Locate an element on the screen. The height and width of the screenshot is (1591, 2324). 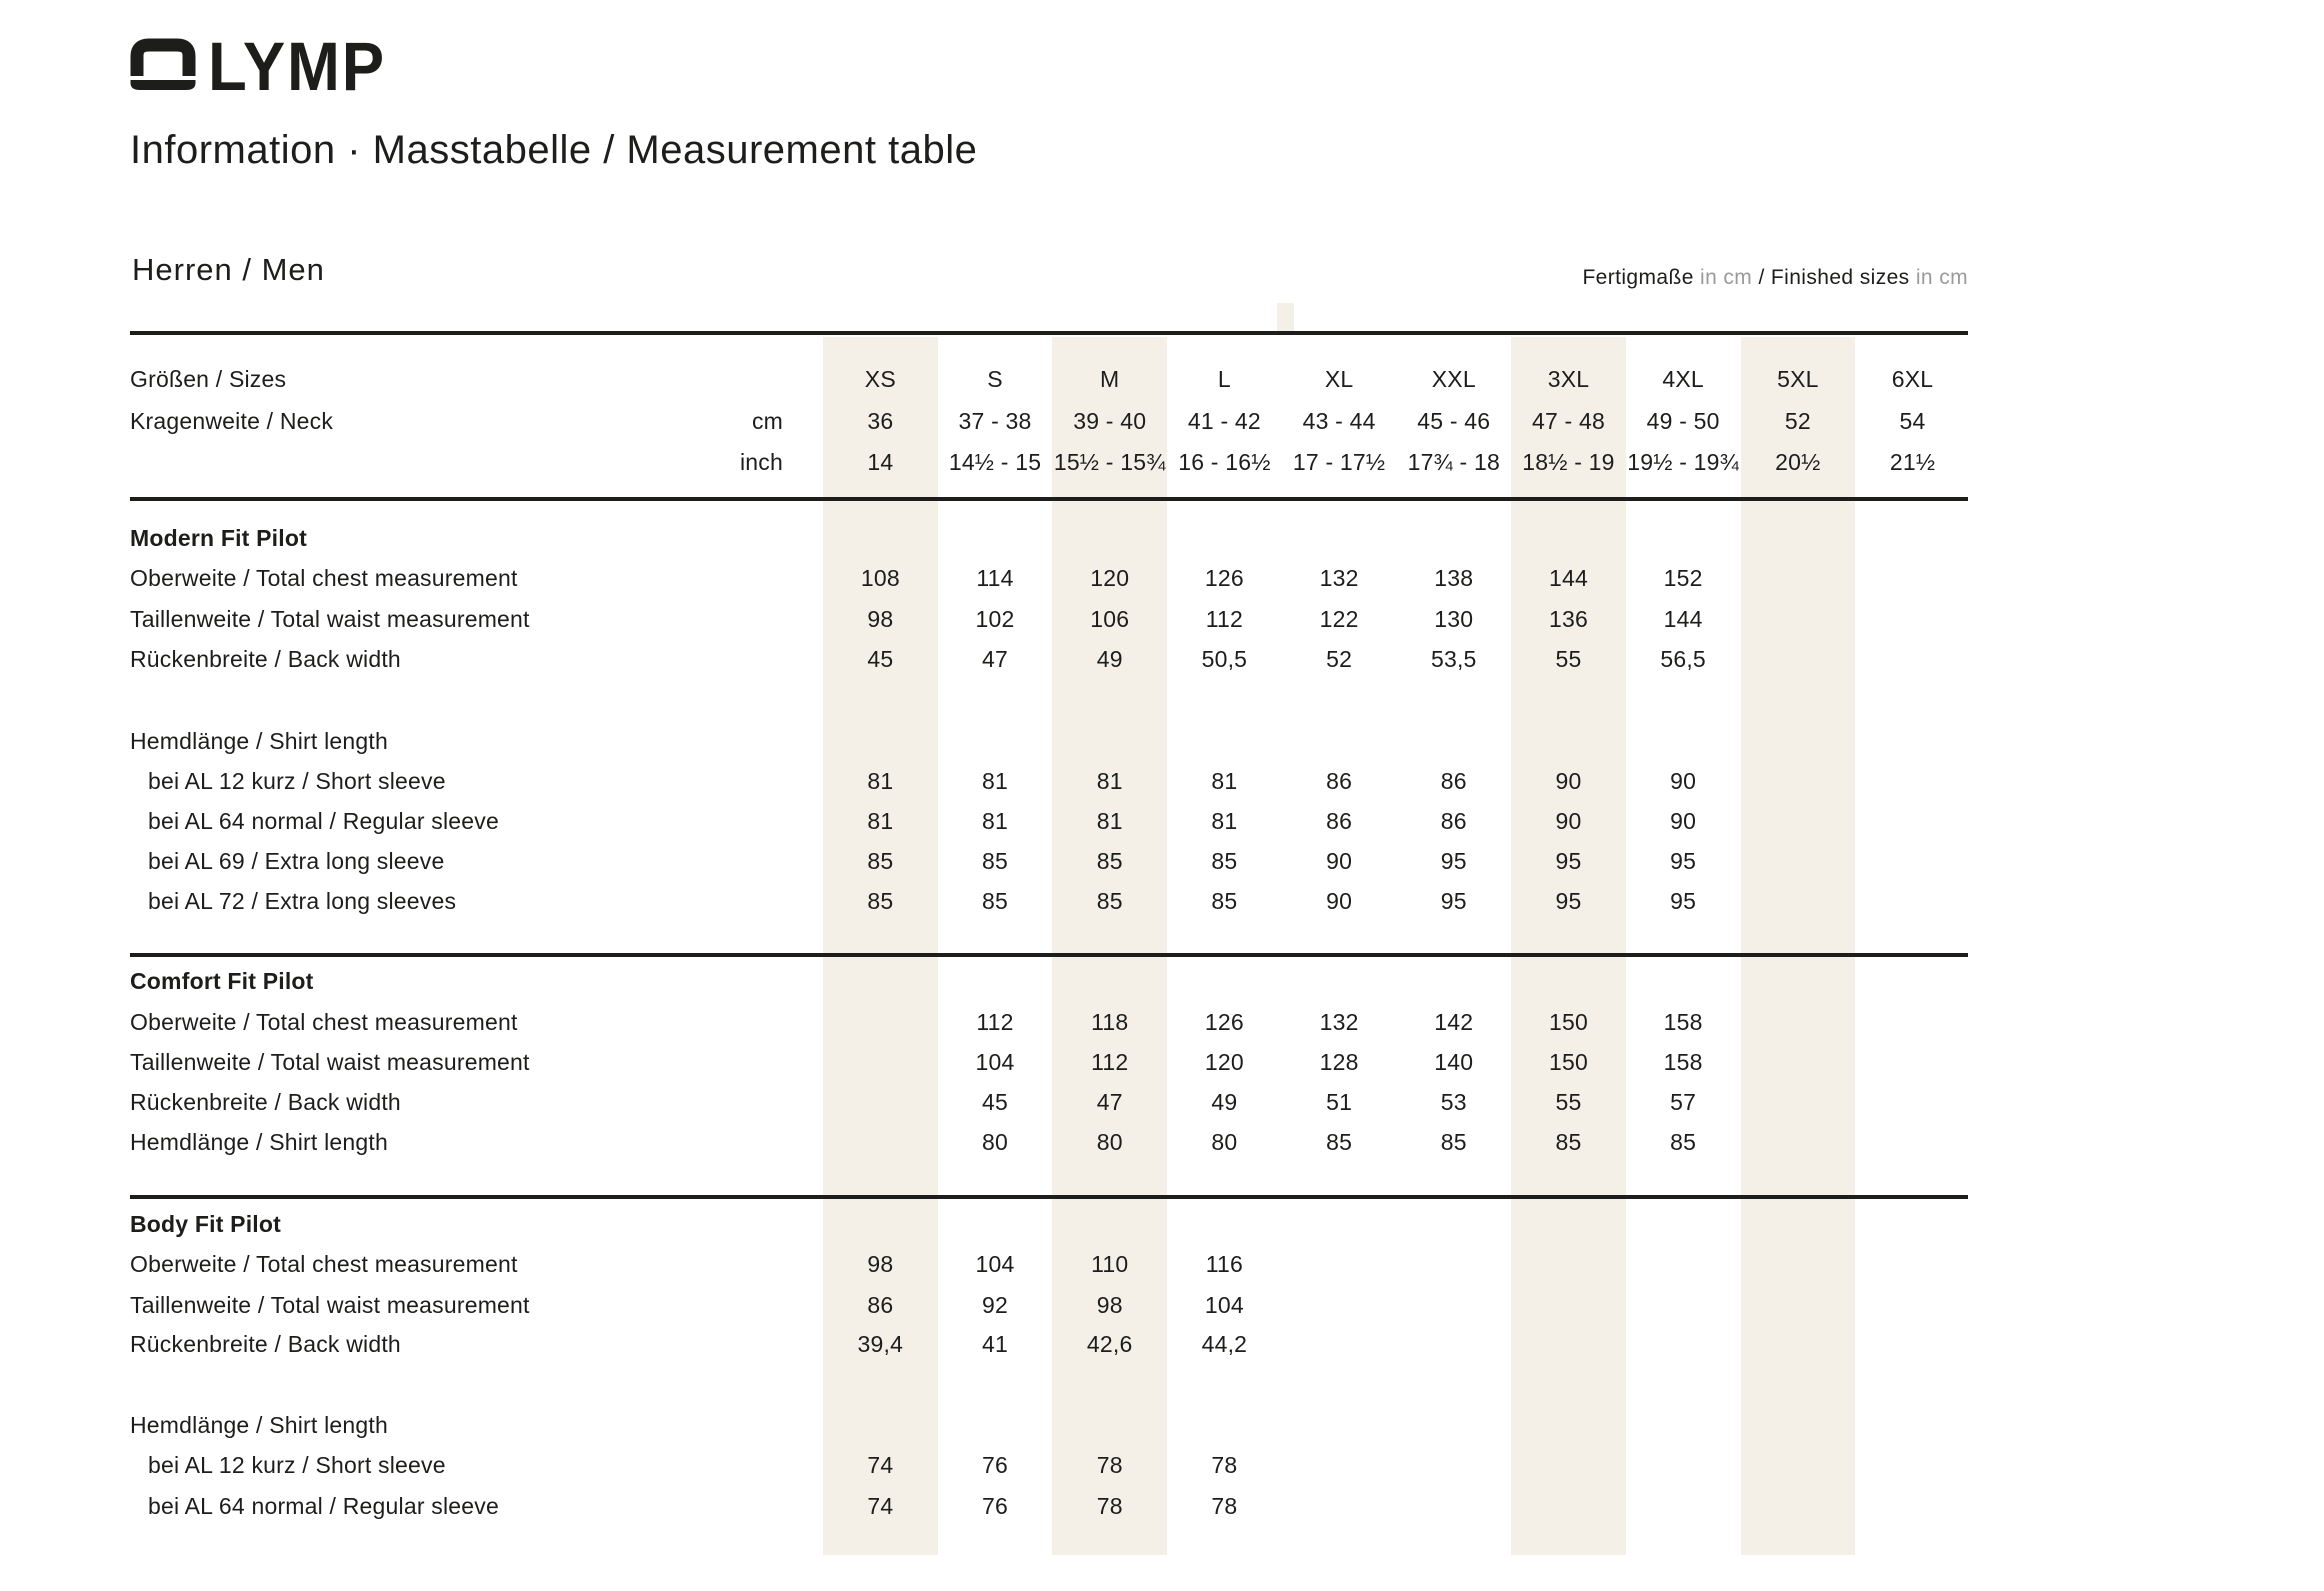
value-cell: 14 is located at coordinates (880, 461).